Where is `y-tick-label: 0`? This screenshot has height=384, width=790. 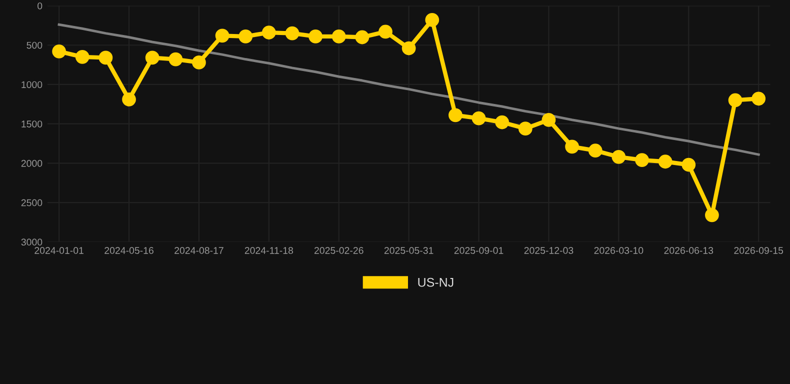
y-tick-label: 0 is located at coordinates (40, 6).